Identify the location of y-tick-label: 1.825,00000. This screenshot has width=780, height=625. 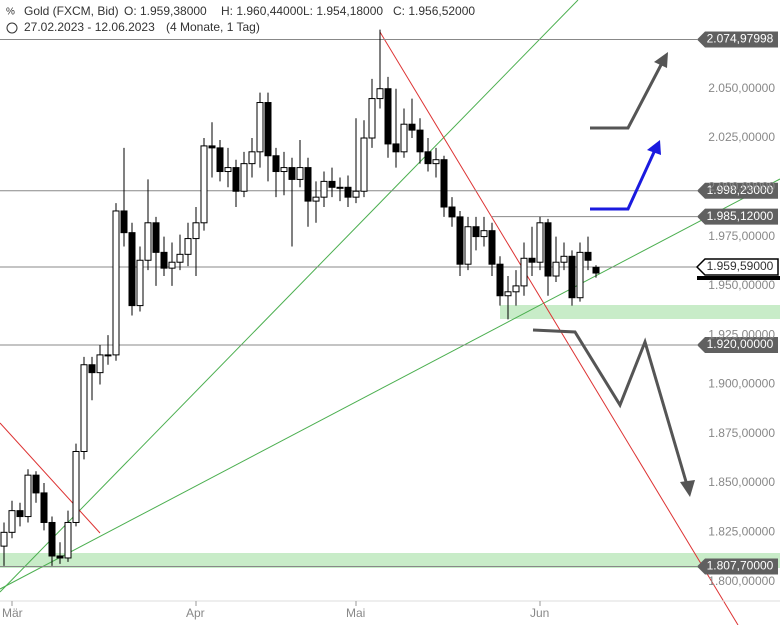
(741, 532).